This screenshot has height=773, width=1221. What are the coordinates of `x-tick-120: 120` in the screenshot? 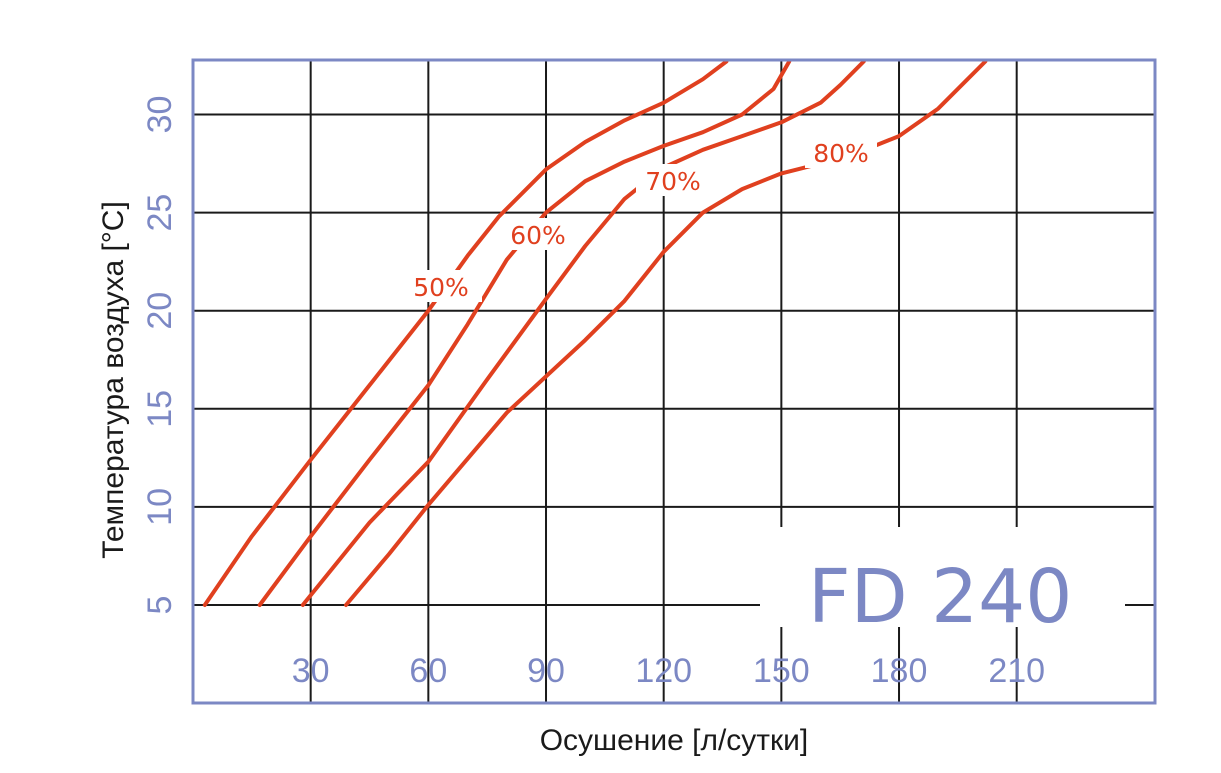 It's located at (663, 671).